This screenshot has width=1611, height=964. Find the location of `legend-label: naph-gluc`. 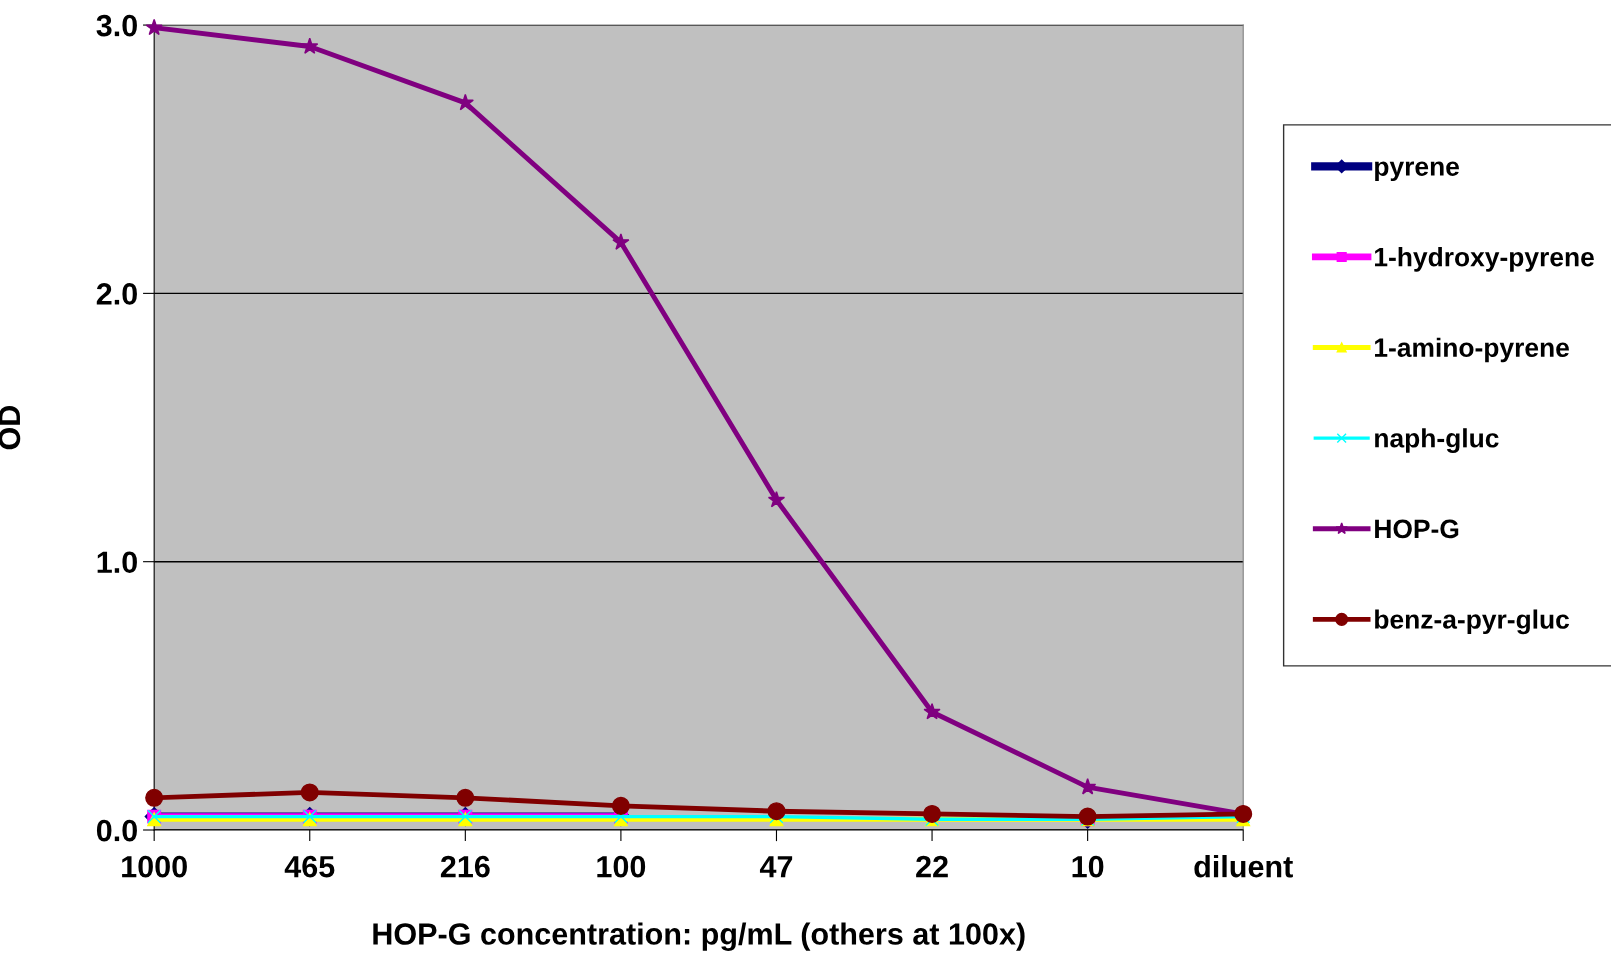

legend-label: naph-gluc is located at coordinates (1437, 440).